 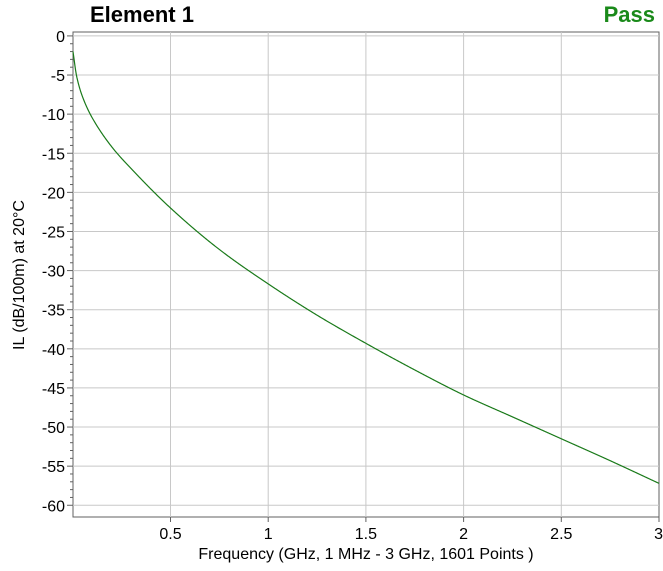 I want to click on x-axis: 0.5 1 1.5 2 2.5 3, so click(x=411, y=530).